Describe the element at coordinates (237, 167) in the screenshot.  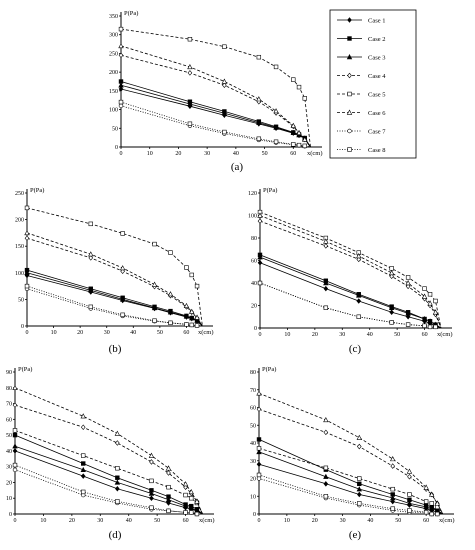
I see `panel-label: (a)` at that location.